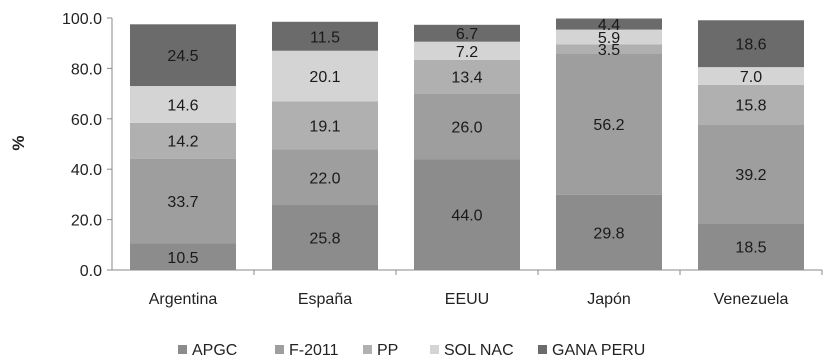  Describe the element at coordinates (479, 350) in the screenshot. I see `legend-label: SOL NAC` at that location.